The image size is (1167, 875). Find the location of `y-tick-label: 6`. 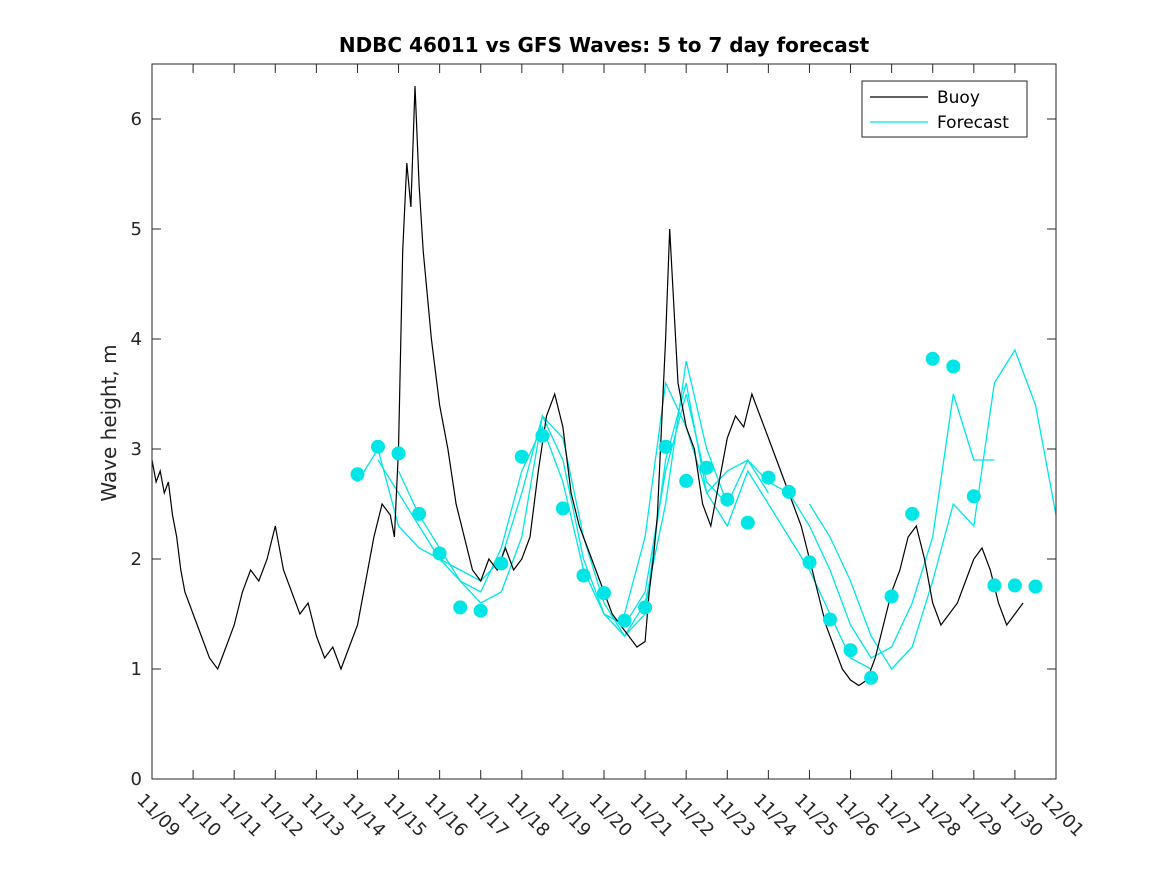

y-tick-label: 6 is located at coordinates (136, 119).